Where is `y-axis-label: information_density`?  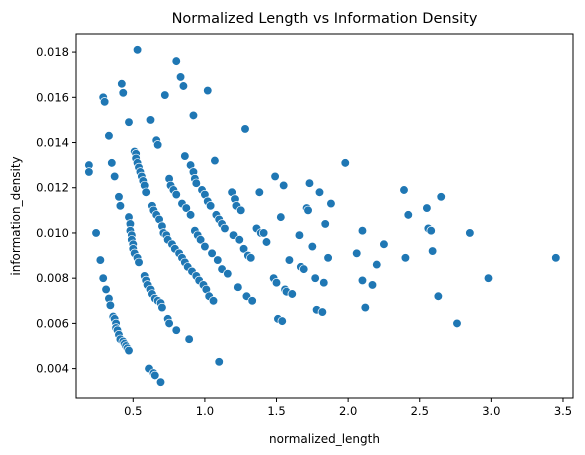 y-axis-label: information_density is located at coordinates (16, 215).